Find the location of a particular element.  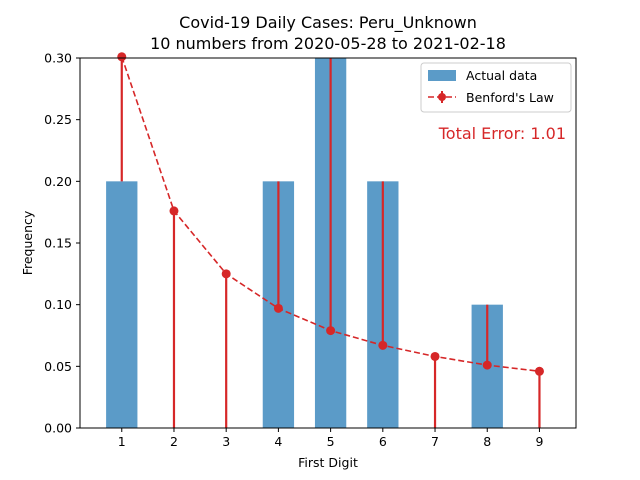

legend: Actual data Benford's Law is located at coordinates (496, 87).